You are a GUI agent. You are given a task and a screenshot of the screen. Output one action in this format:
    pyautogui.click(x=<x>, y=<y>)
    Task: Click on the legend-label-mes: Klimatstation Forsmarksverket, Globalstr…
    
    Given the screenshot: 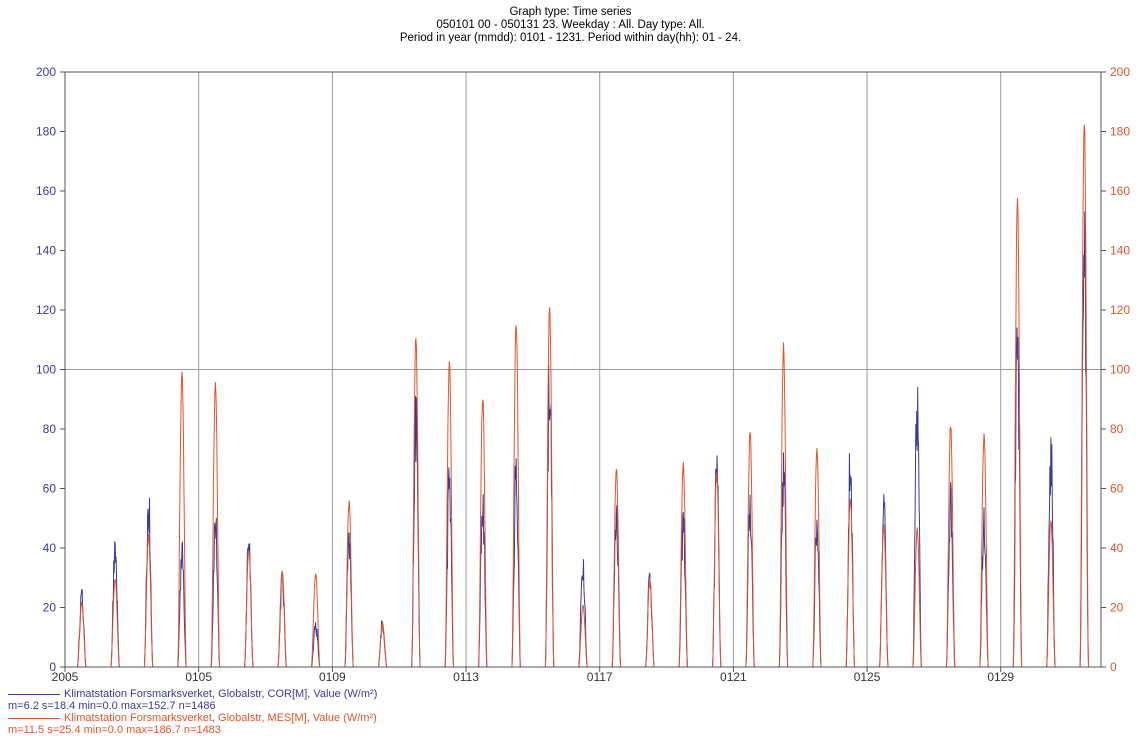 What is the action you would take?
    pyautogui.click(x=220, y=718)
    